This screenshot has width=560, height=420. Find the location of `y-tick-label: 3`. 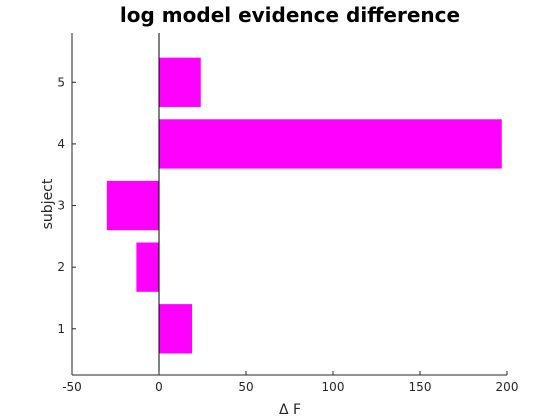

y-tick-label: 3 is located at coordinates (61, 206).